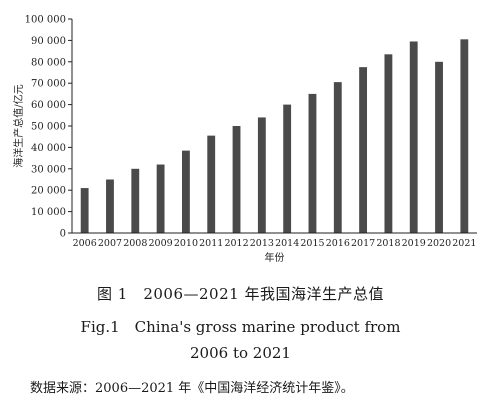 Image resolution: width=481 pixels, height=415 pixels. Describe the element at coordinates (85, 243) in the screenshot. I see `x-tick-label: 2006` at that location.